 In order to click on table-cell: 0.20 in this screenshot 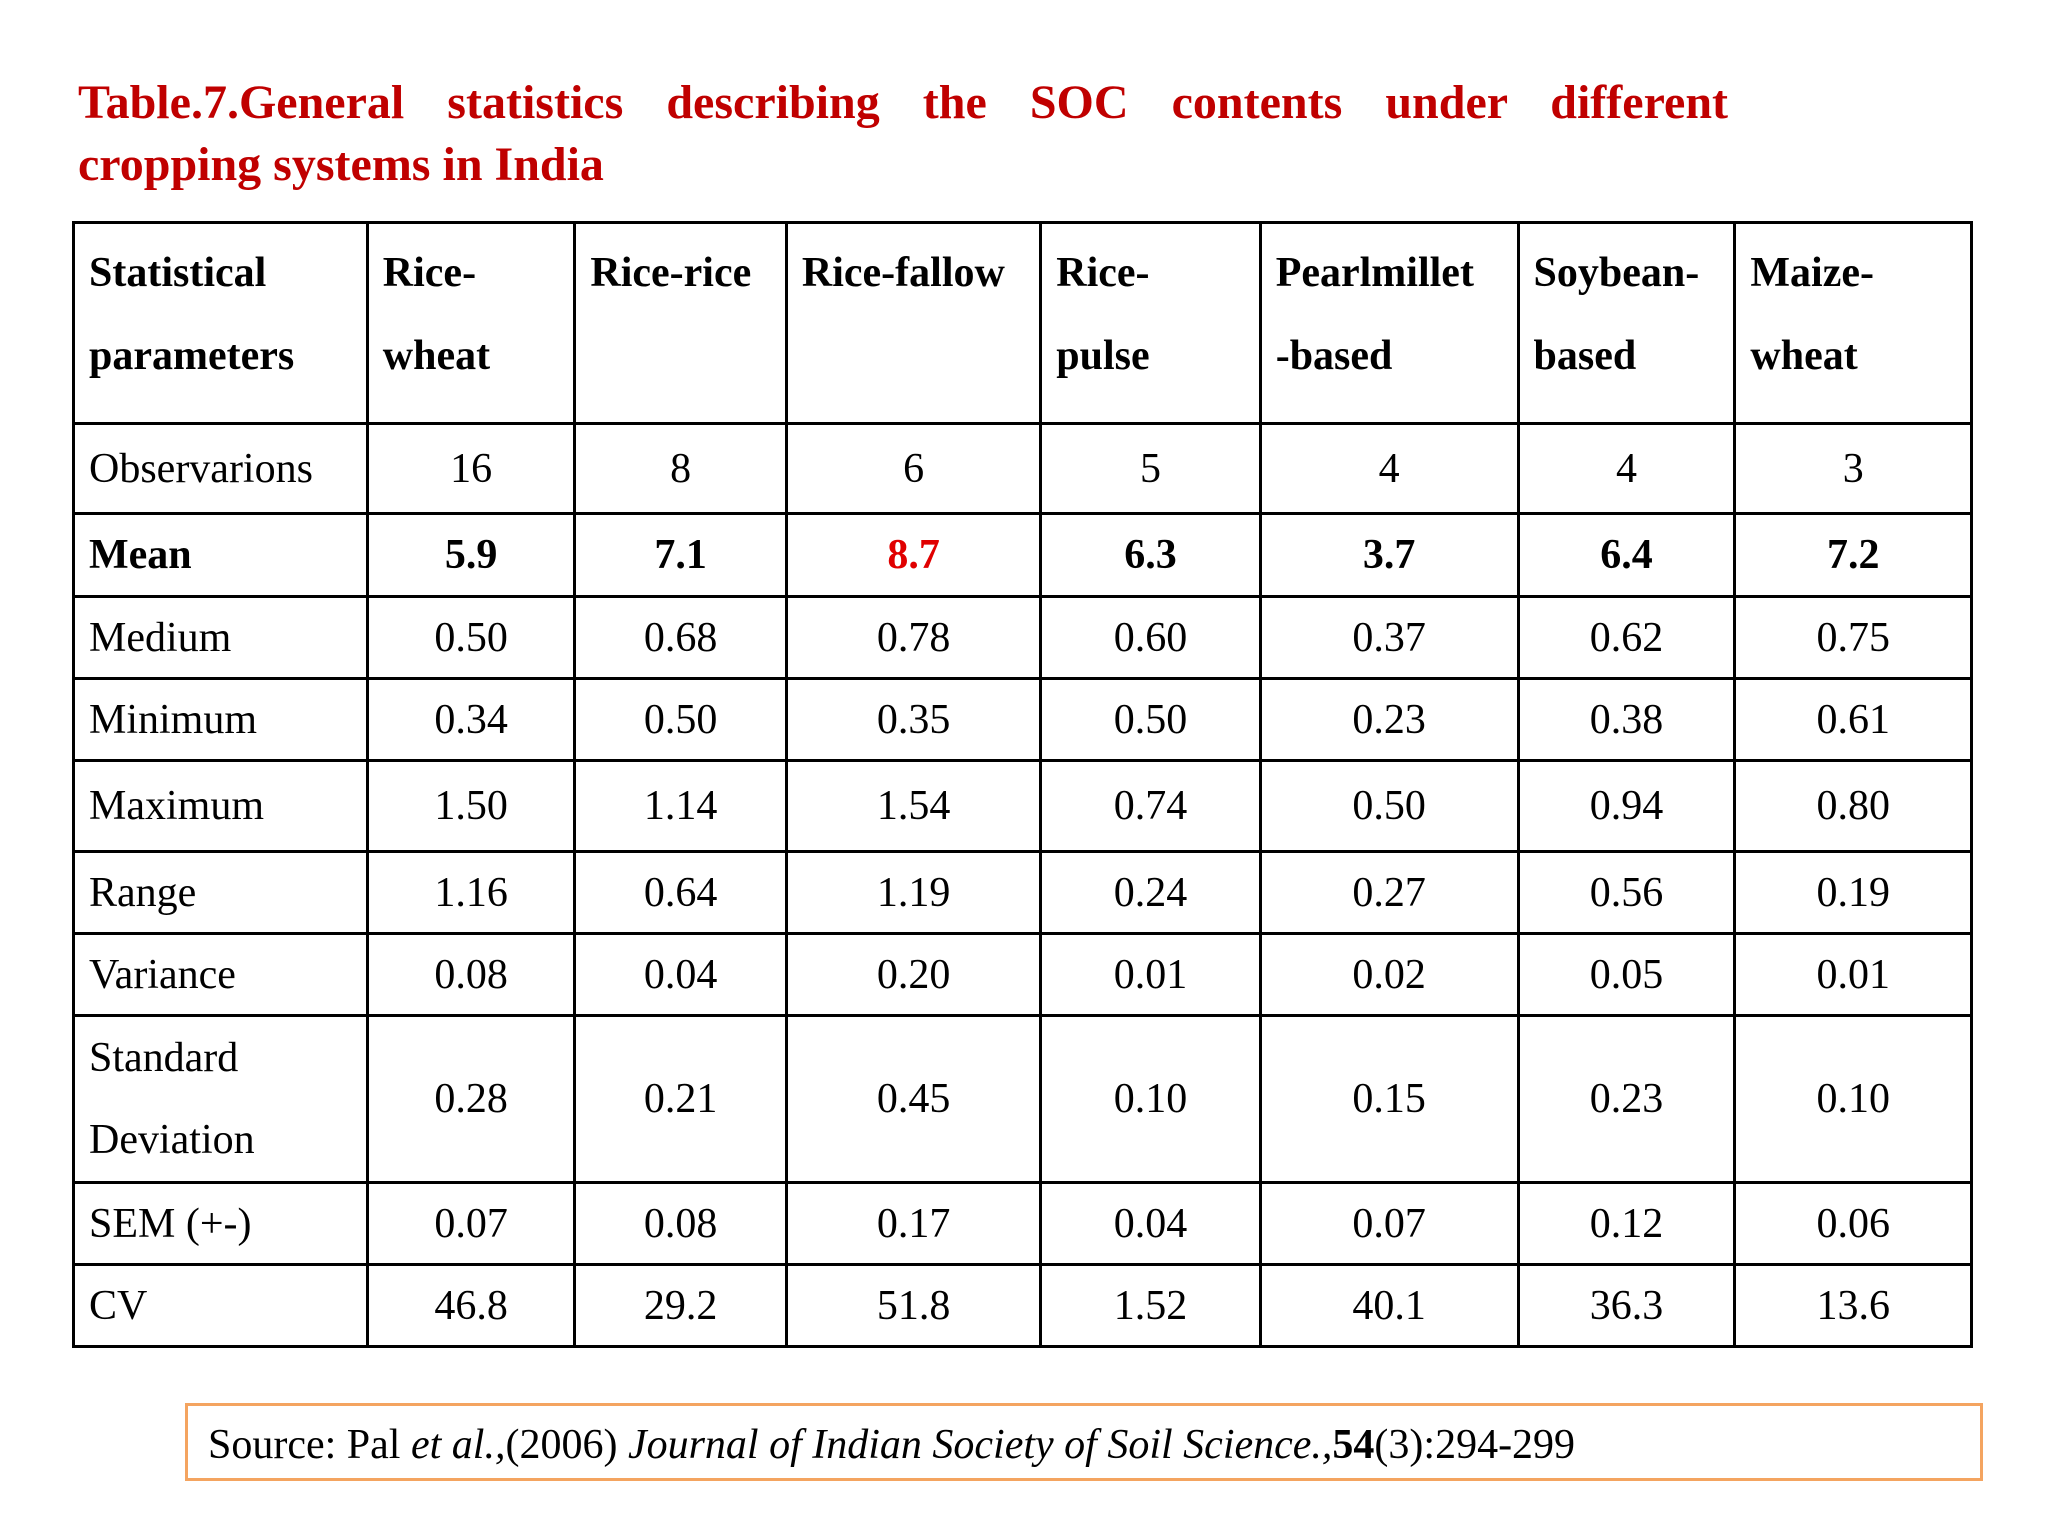, I will do `click(913, 974)`.